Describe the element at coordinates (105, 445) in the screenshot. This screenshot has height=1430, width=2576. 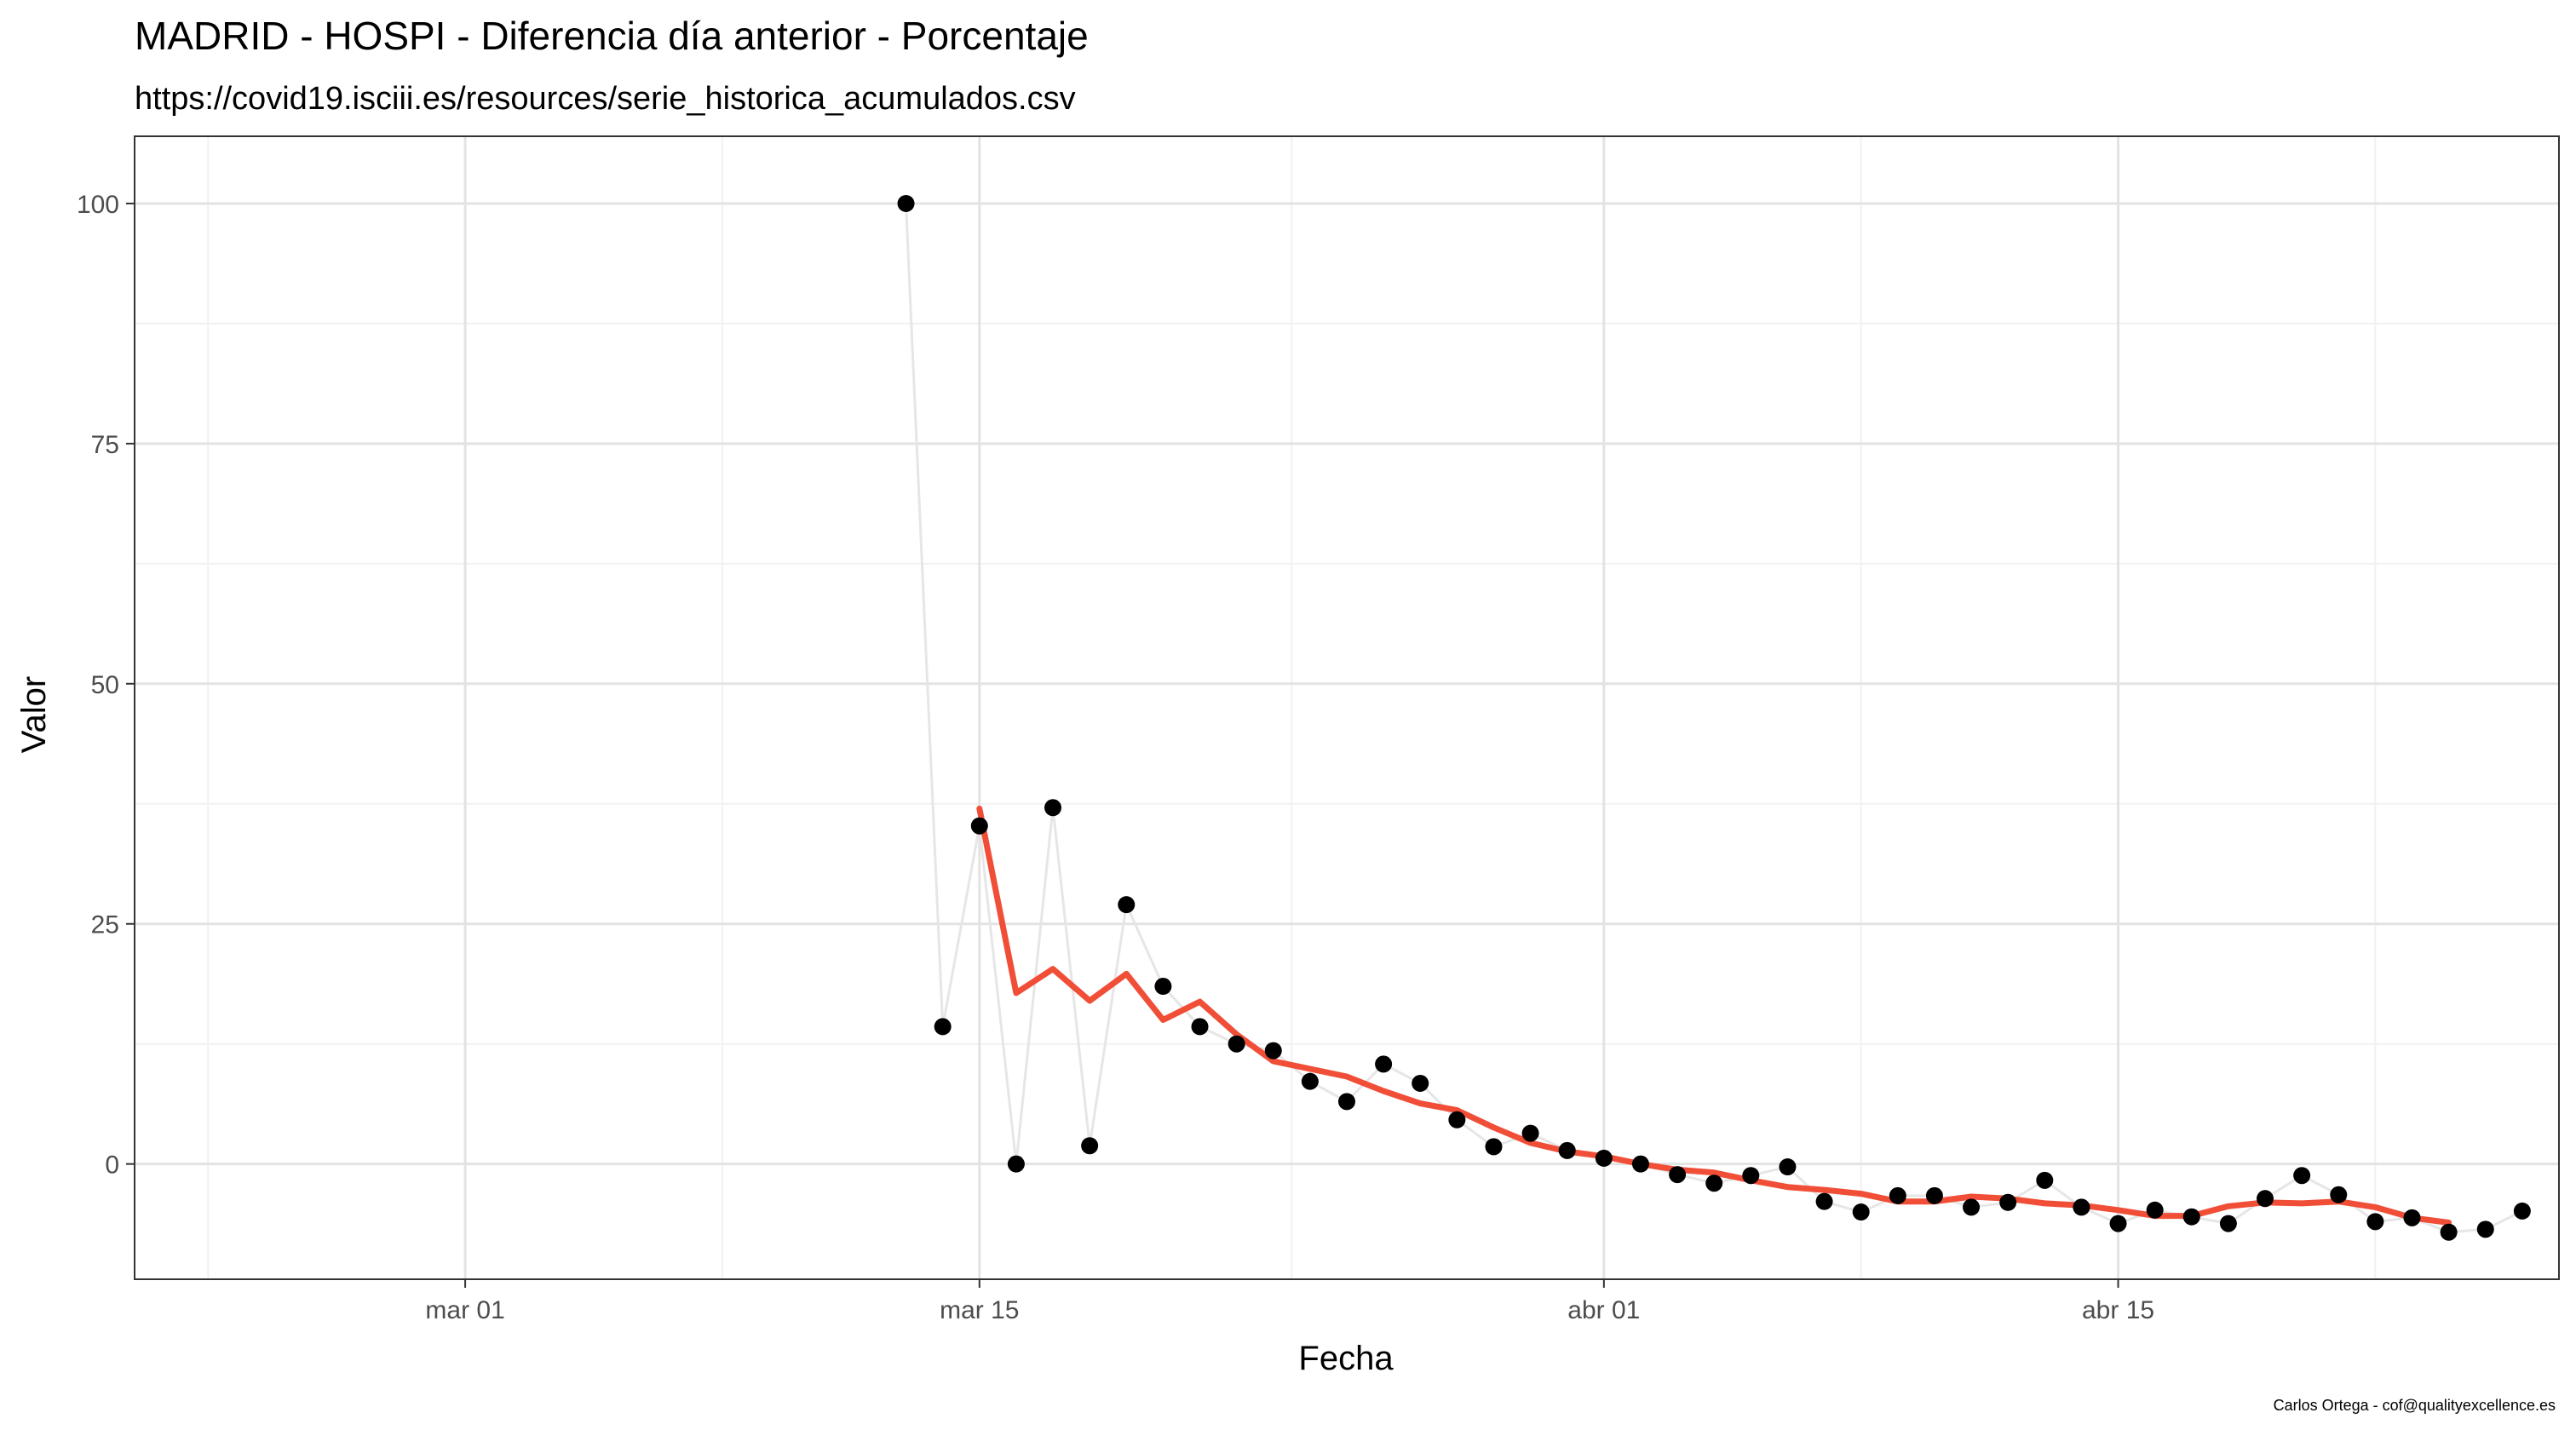
I see `y-tick-label: 75` at that location.